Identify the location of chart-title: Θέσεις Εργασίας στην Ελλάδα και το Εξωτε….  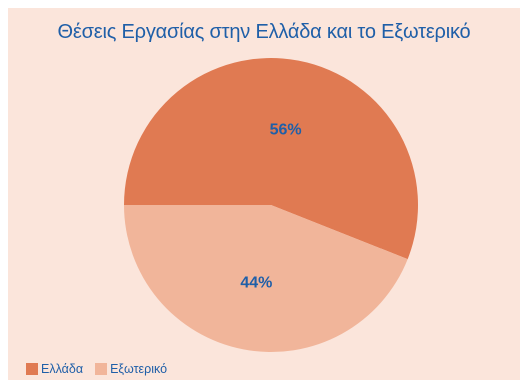
(264, 32).